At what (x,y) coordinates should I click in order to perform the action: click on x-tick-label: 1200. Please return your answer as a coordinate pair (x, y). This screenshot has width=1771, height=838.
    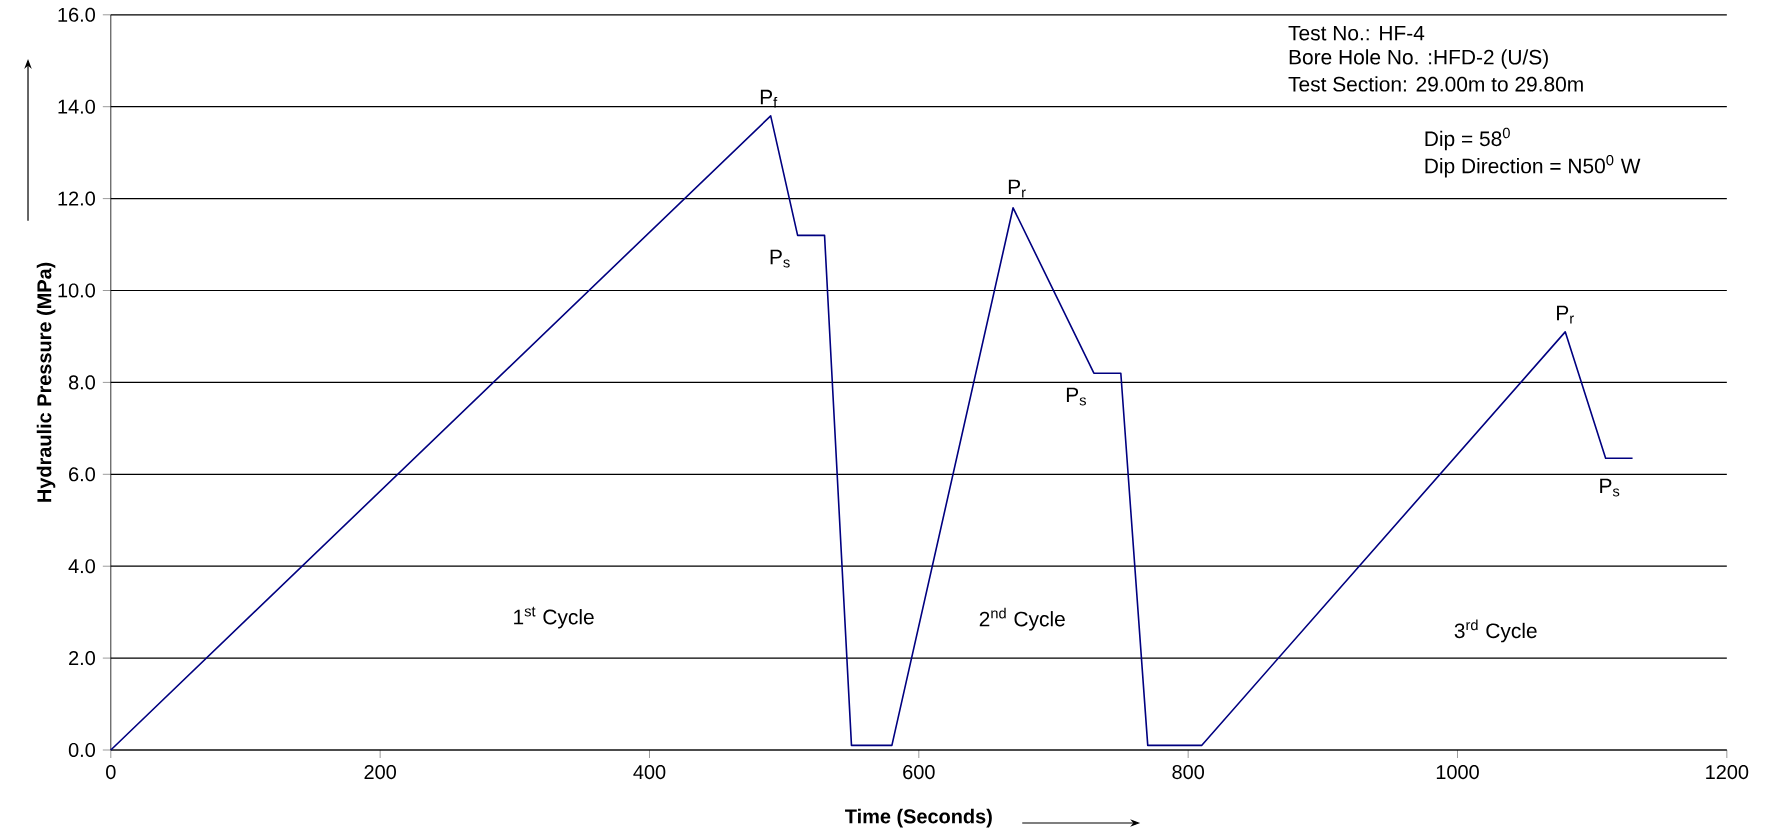
    Looking at the image, I should click on (1727, 772).